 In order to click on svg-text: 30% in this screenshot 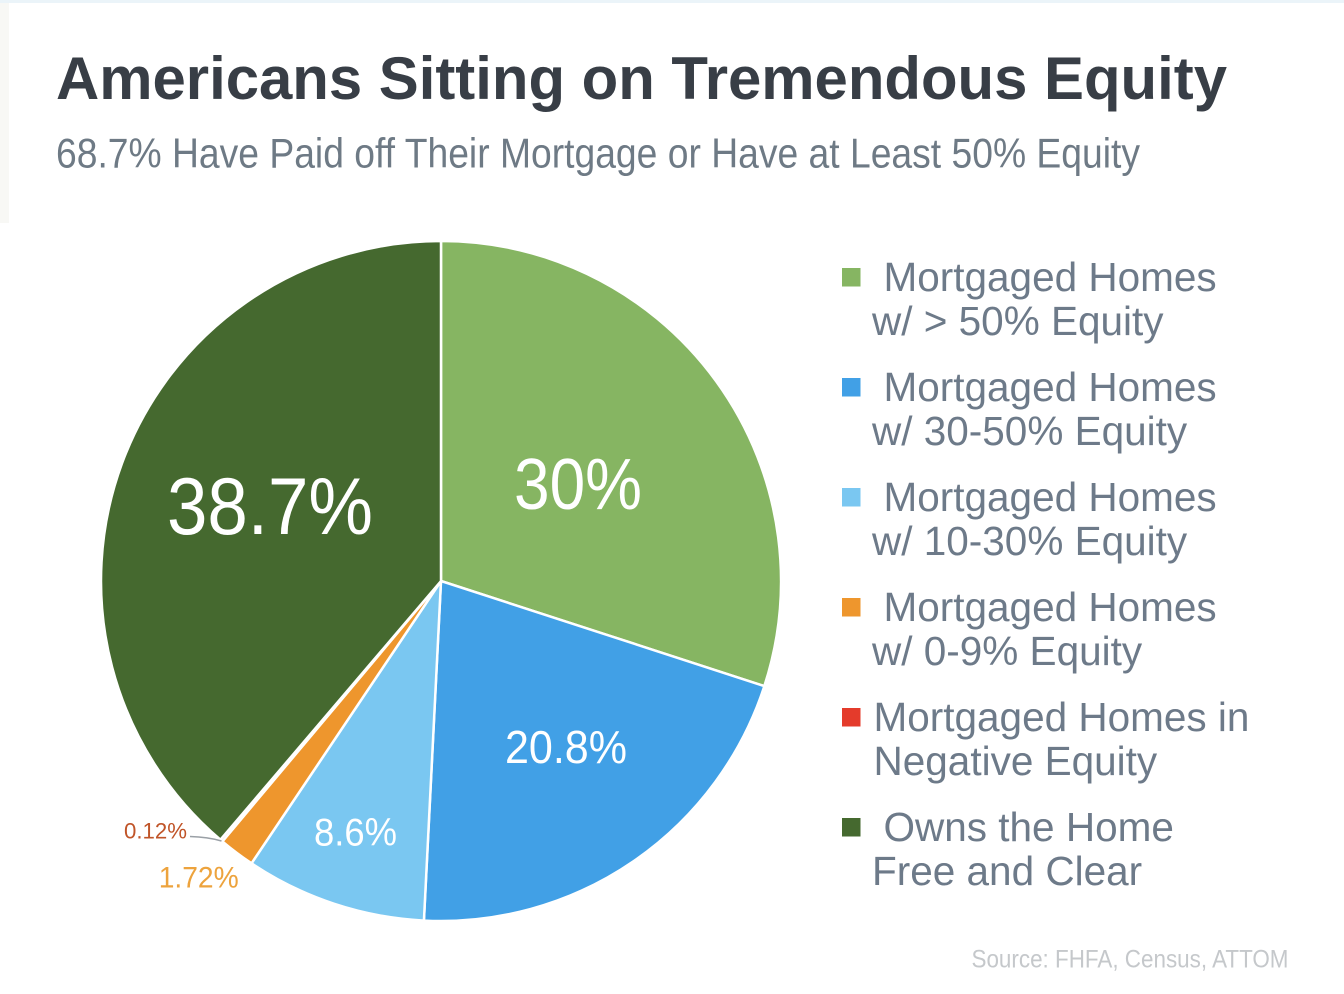, I will do `click(578, 485)`.